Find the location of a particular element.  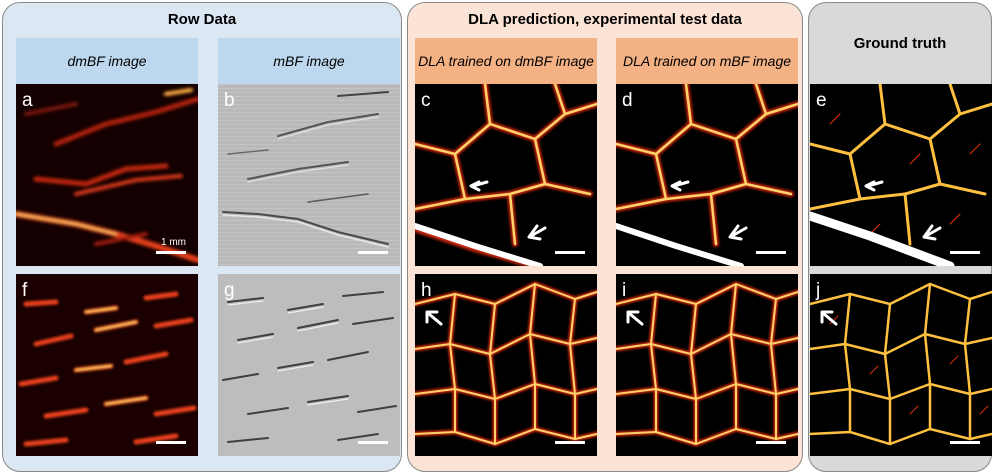

panel-label-j: j is located at coordinates (818, 290).